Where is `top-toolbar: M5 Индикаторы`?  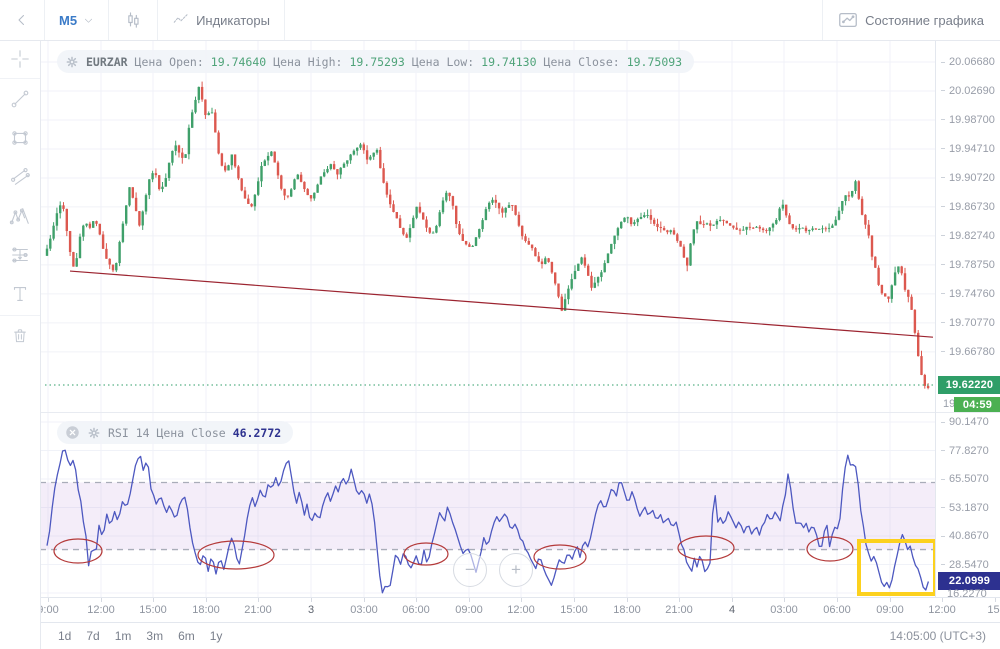 top-toolbar: M5 Индикаторы is located at coordinates (500, 20).